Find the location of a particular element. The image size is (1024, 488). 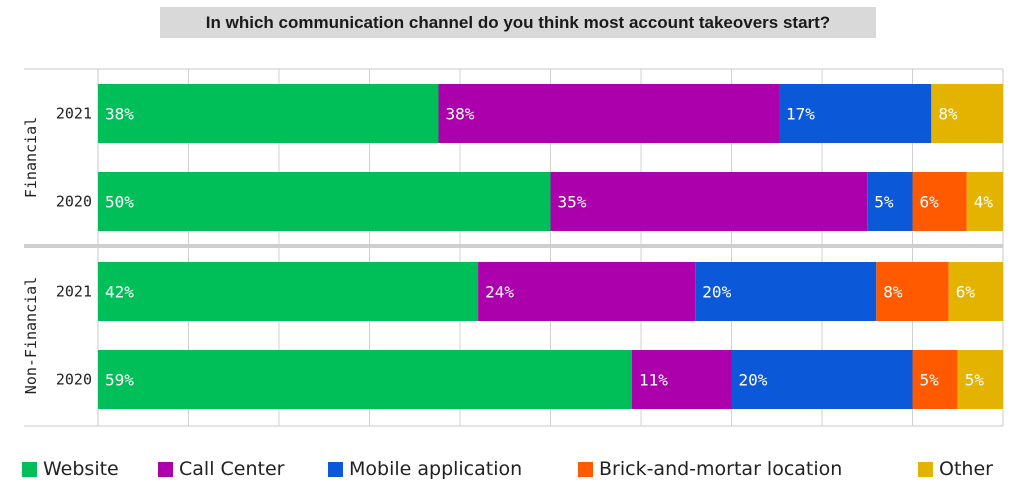

legend-item: Call Center is located at coordinates (221, 469).